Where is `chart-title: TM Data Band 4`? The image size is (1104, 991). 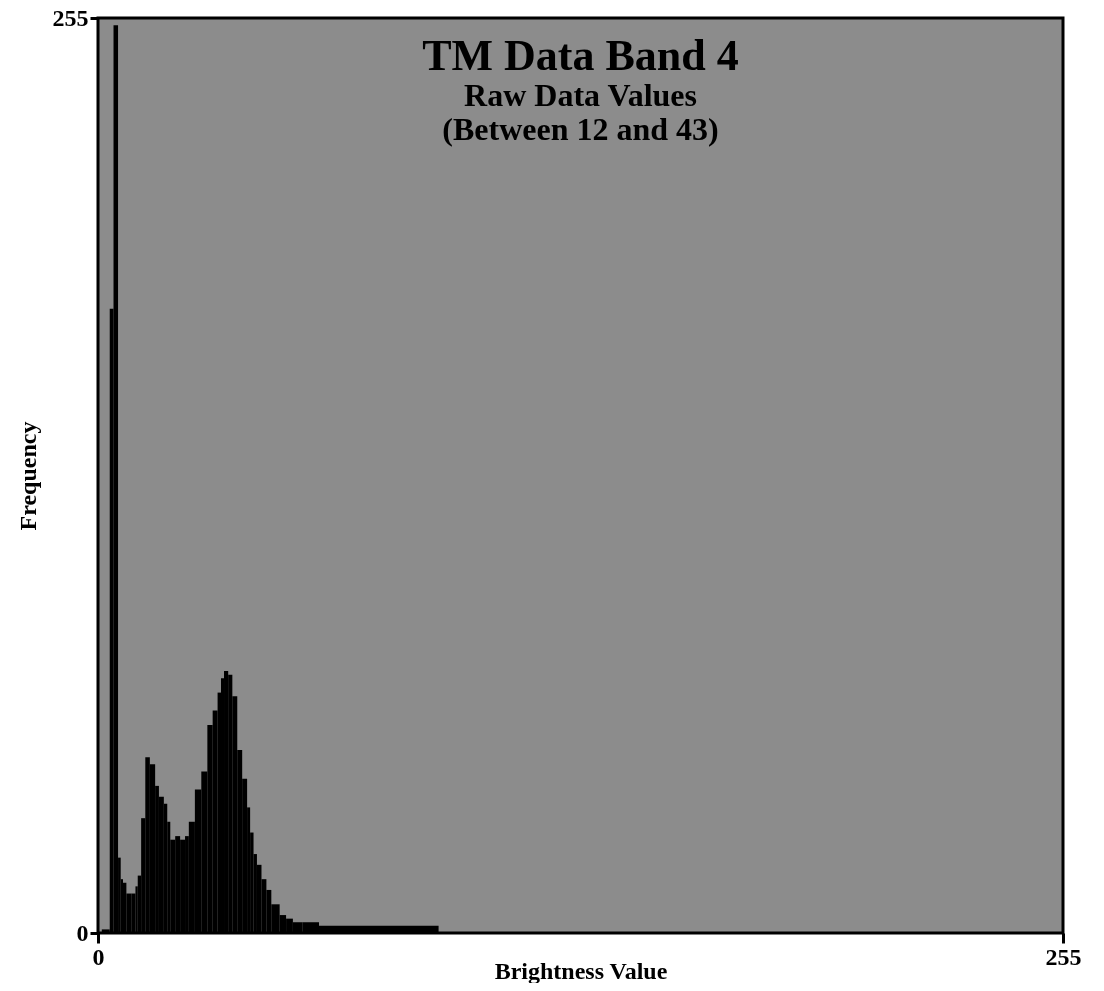 chart-title: TM Data Band 4 is located at coordinates (580, 55).